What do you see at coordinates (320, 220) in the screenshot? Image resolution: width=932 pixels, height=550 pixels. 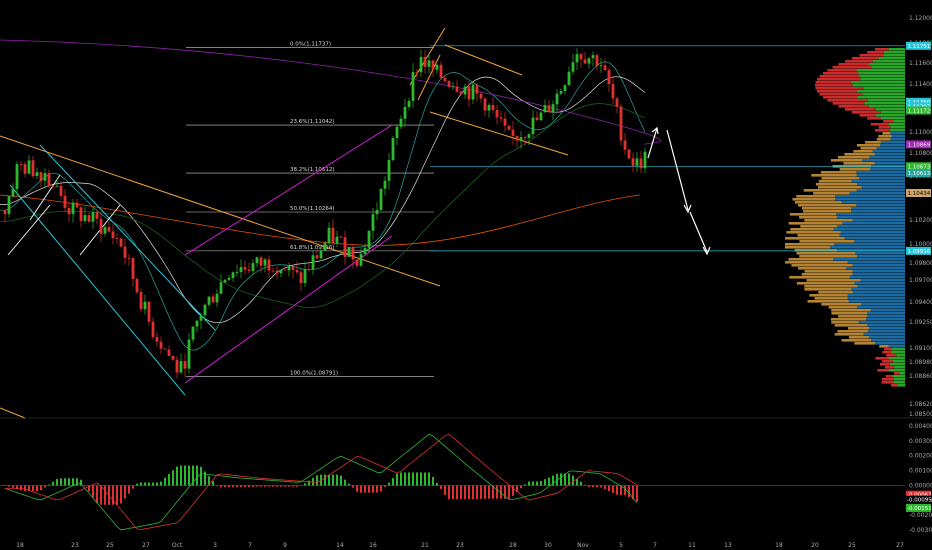 I see `ma-100-line` at bounding box center [320, 220].